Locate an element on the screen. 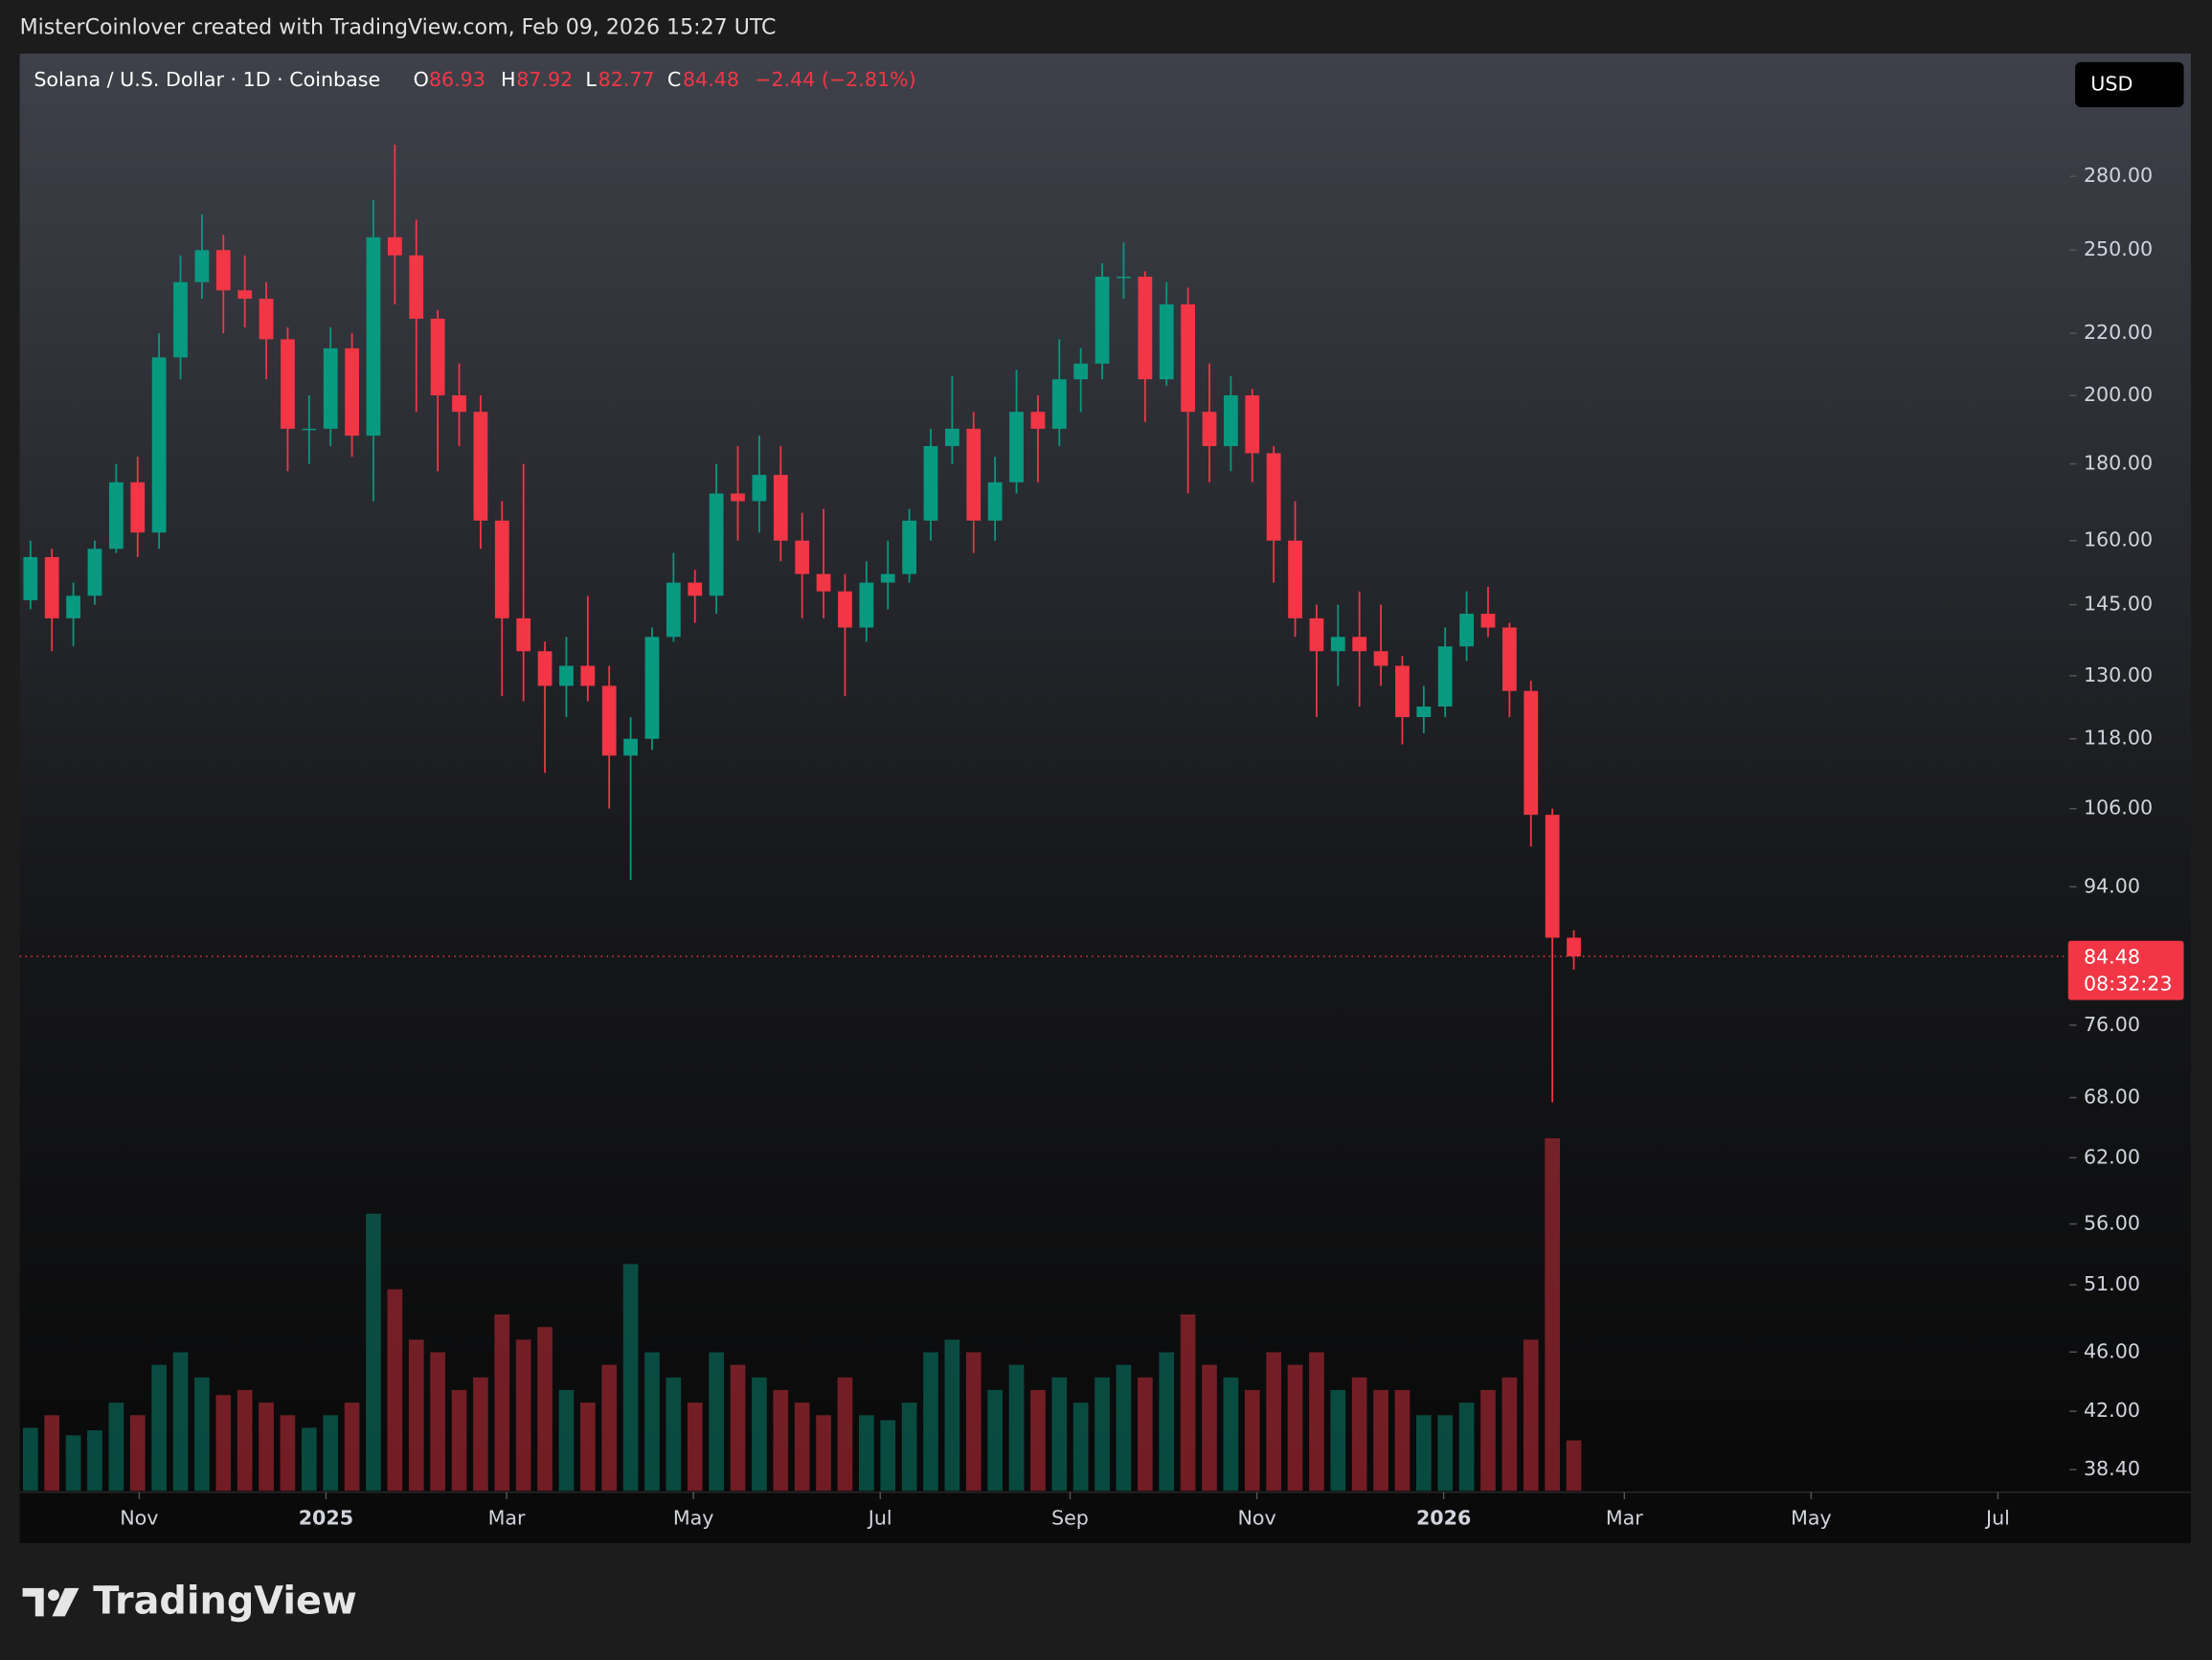 Image resolution: width=2212 pixels, height=1660 pixels. ohlc-value: 84.48 is located at coordinates (711, 79).